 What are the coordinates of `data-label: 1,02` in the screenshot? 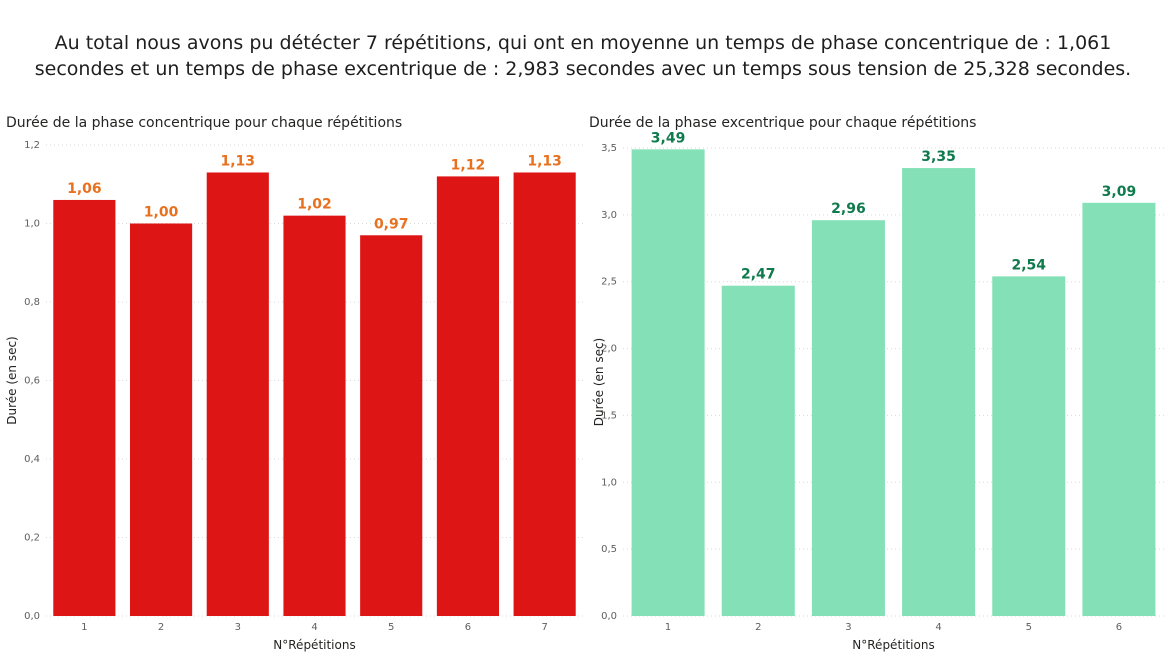 It's located at (314, 205).